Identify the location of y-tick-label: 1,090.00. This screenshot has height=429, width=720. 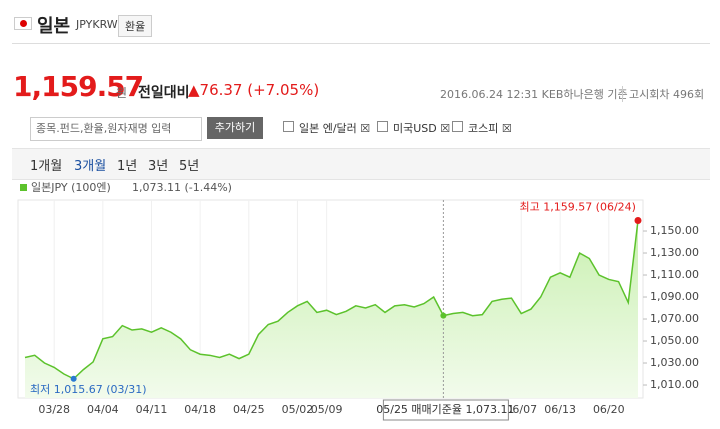
(674, 296).